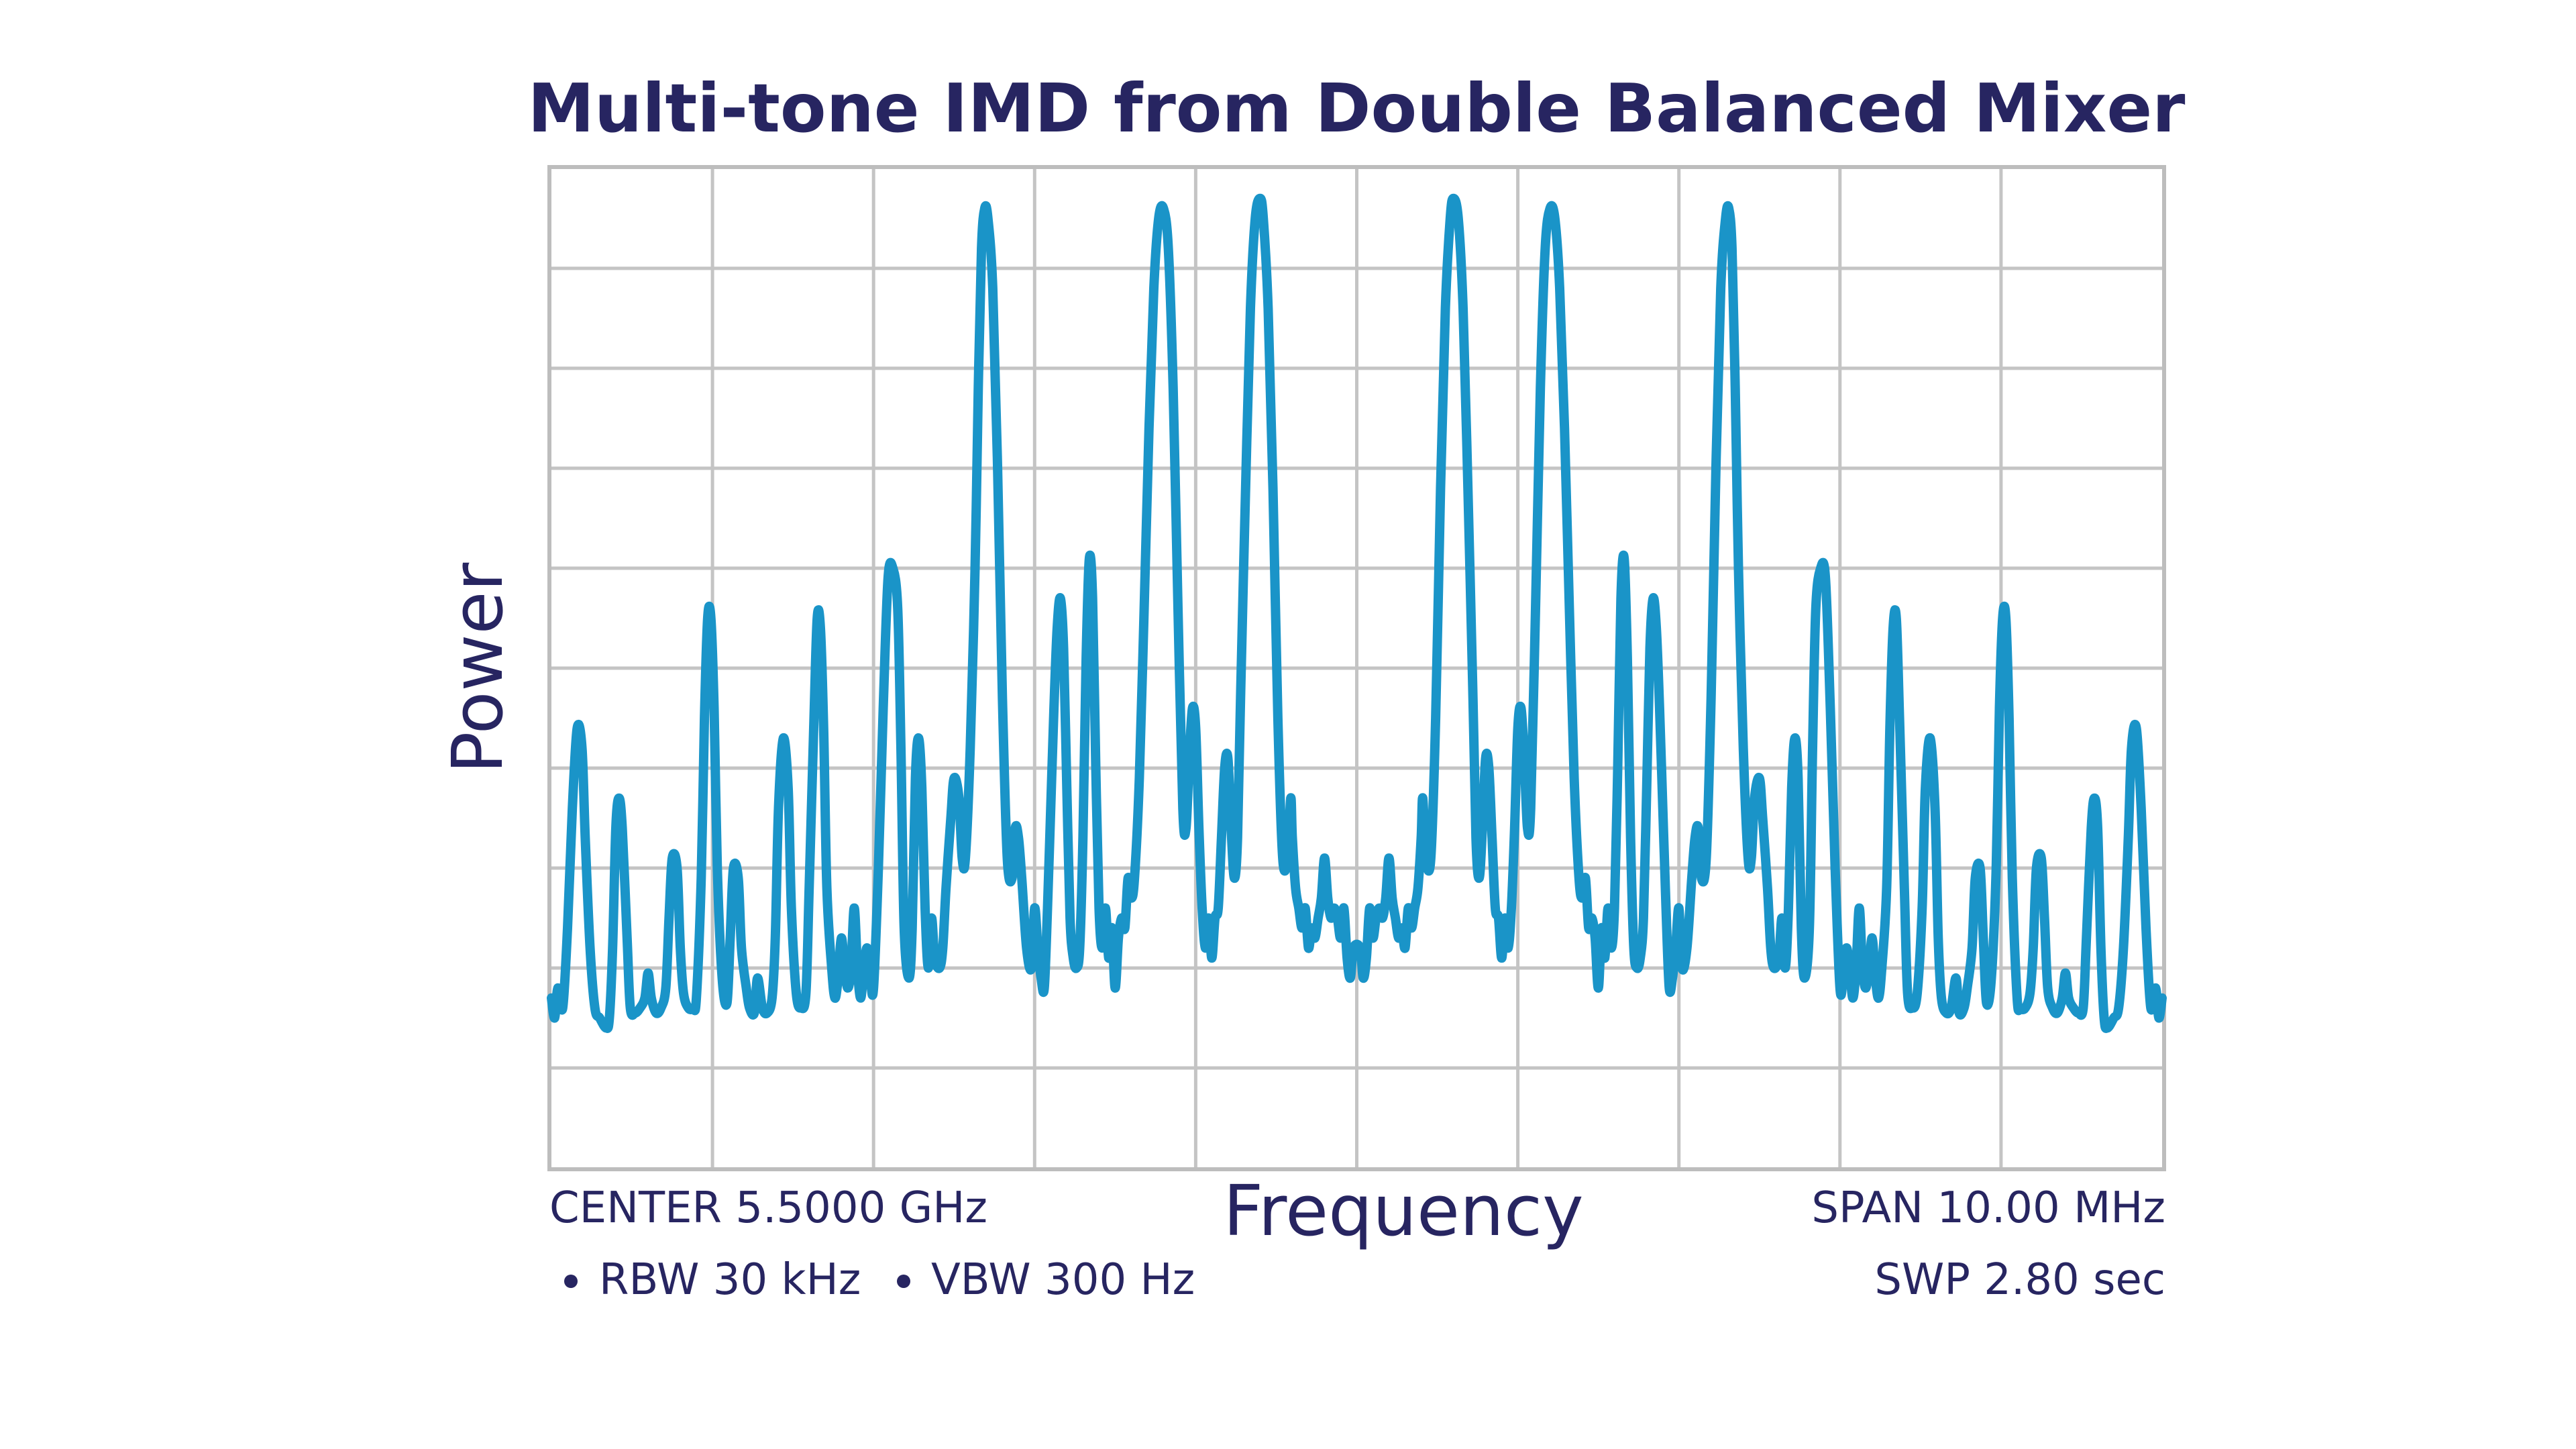 The image size is (2576, 1449). What do you see at coordinates (1403, 1211) in the screenshot?
I see `x-axis-label: Frequency` at bounding box center [1403, 1211].